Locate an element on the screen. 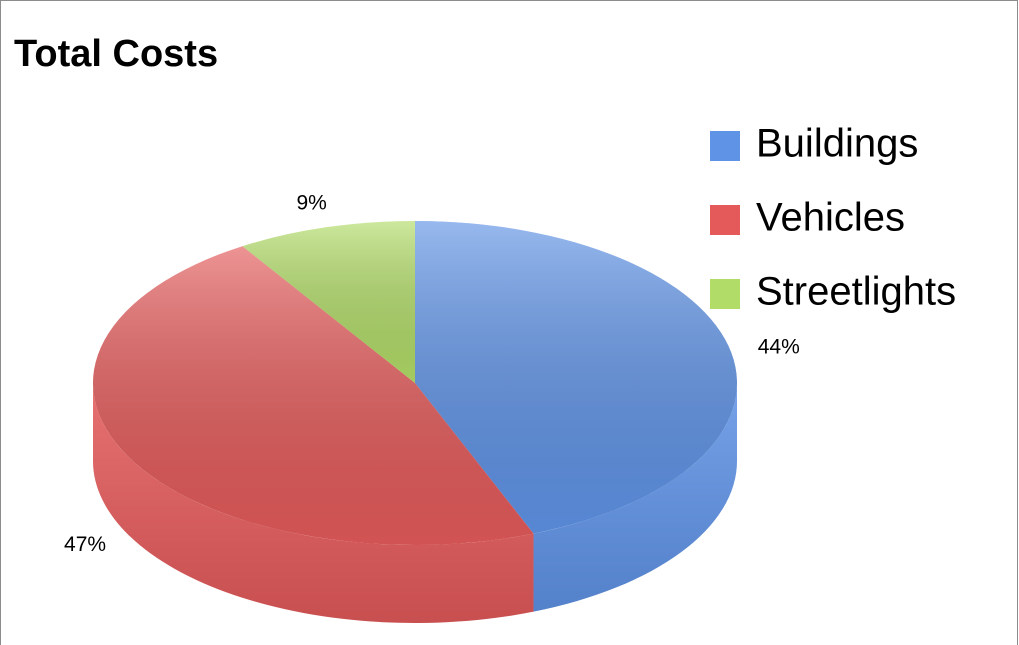 The width and height of the screenshot is (1019, 645). legend-label: Buildings is located at coordinates (837, 144).